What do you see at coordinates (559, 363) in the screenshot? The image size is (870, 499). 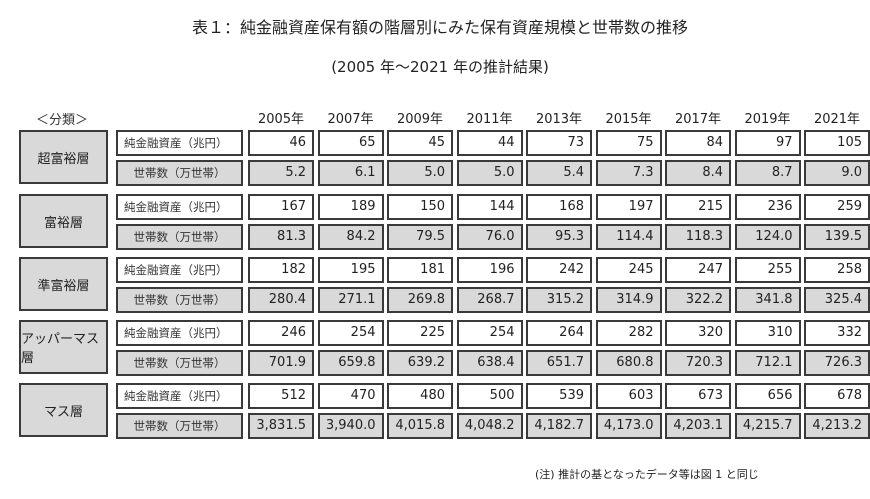 I see `table-cell: 651.7` at bounding box center [559, 363].